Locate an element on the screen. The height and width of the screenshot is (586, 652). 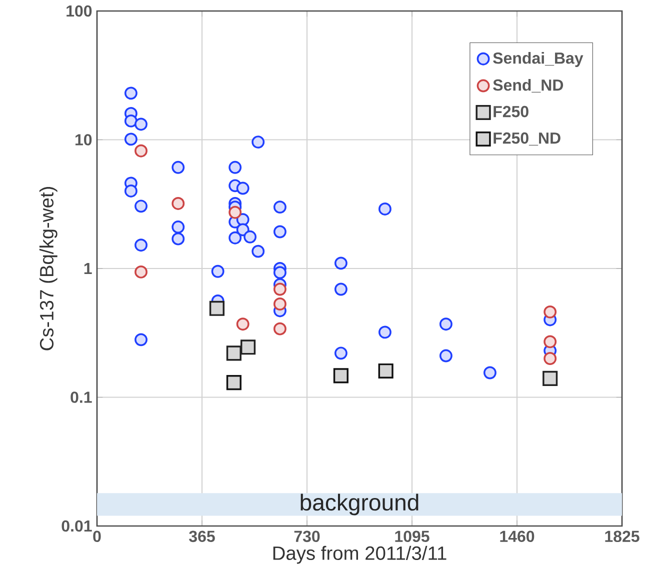
x-tick-label: 365 is located at coordinates (202, 536).